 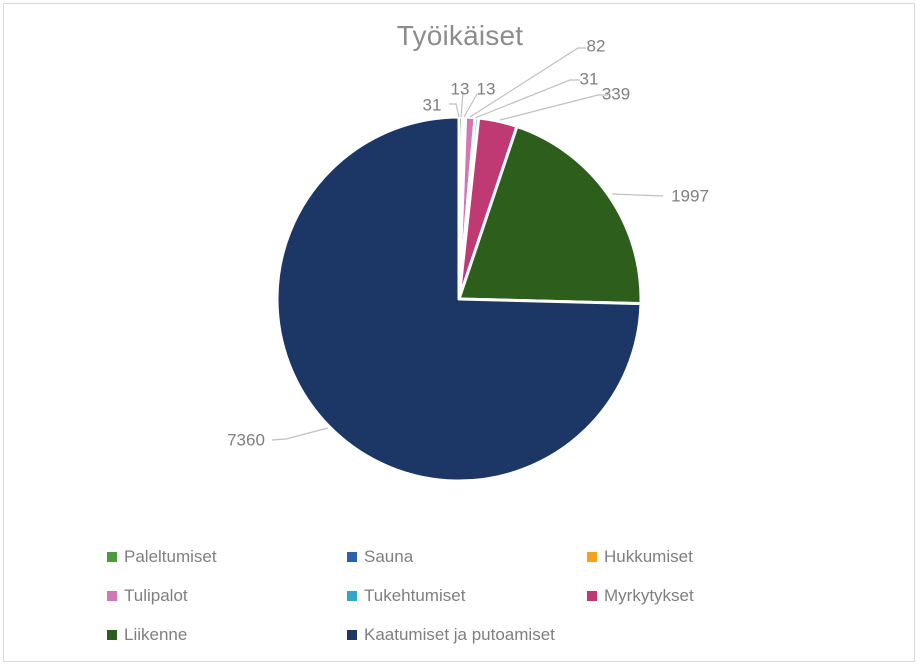 What do you see at coordinates (550, 215) in the screenshot?
I see `pie-slice-liikenne` at bounding box center [550, 215].